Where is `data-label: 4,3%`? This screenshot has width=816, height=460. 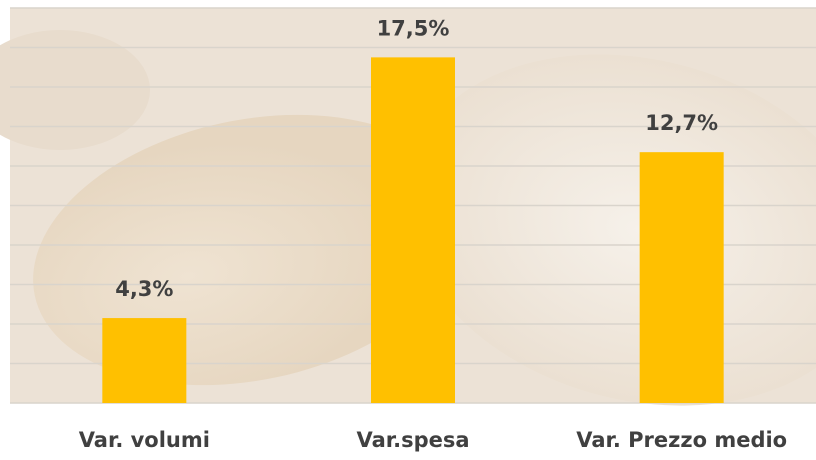 data-label: 4,3% is located at coordinates (144, 289).